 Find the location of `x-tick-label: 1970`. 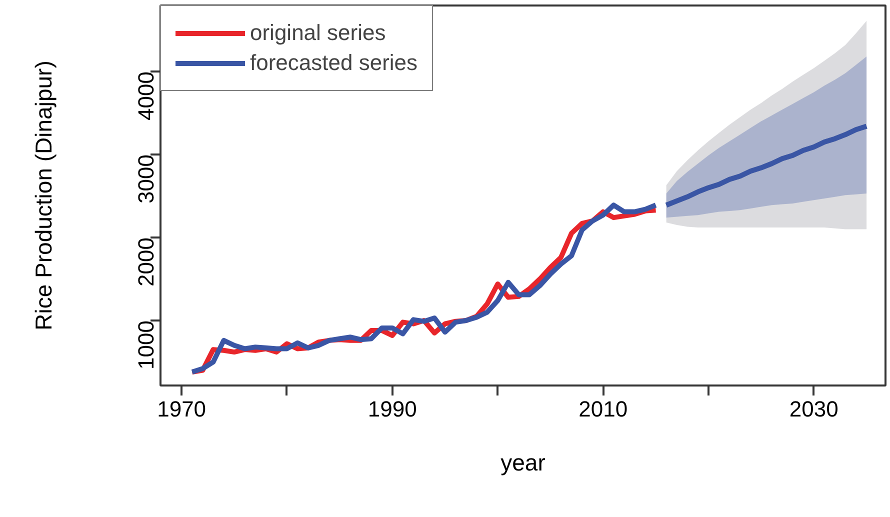

x-tick-label: 1970 is located at coordinates (181, 409).